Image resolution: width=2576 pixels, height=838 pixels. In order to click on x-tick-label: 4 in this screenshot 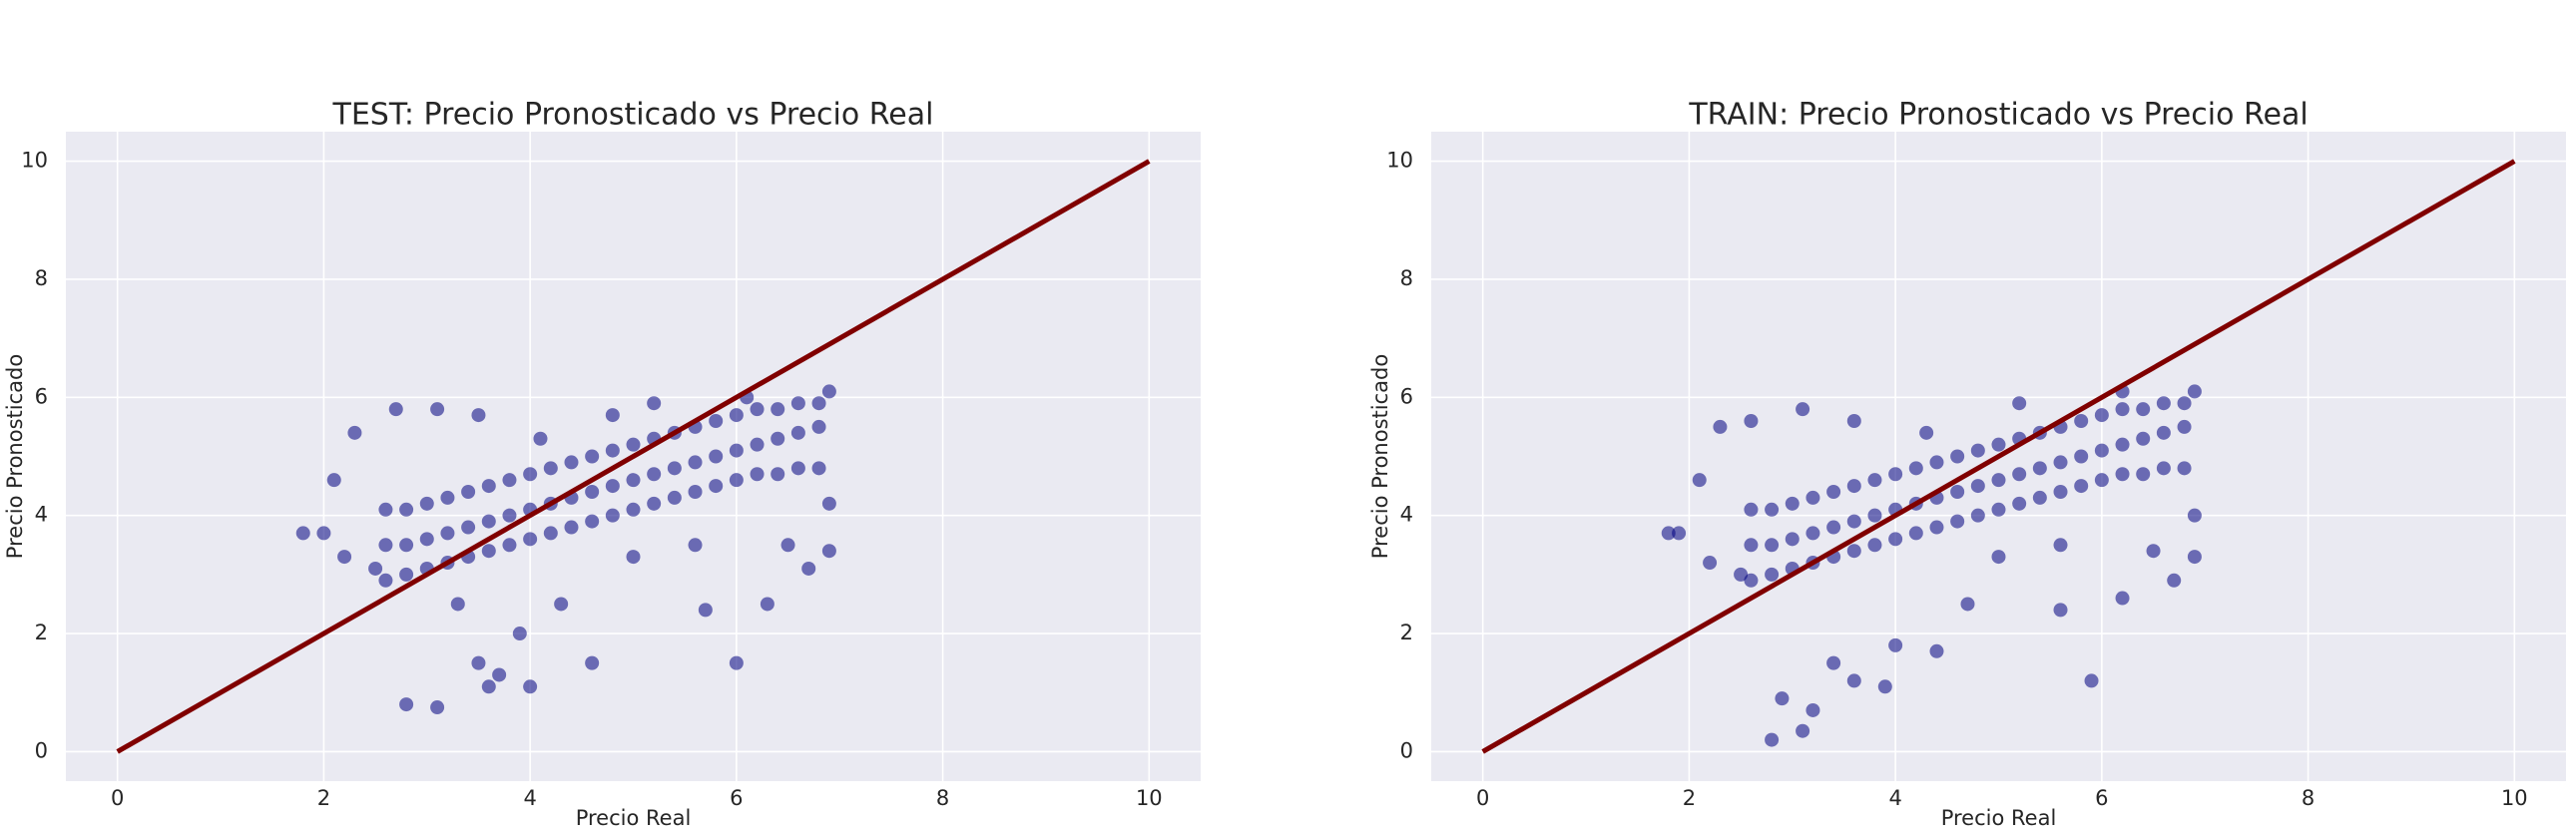, I will do `click(530, 798)`.